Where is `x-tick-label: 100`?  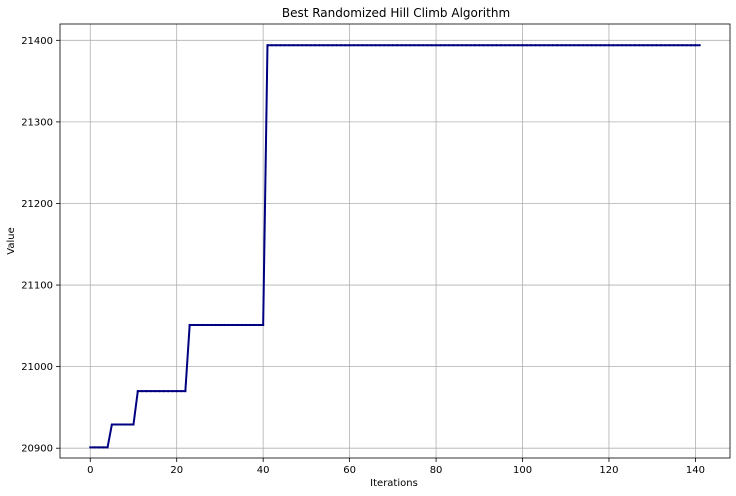
x-tick-label: 100 is located at coordinates (522, 470).